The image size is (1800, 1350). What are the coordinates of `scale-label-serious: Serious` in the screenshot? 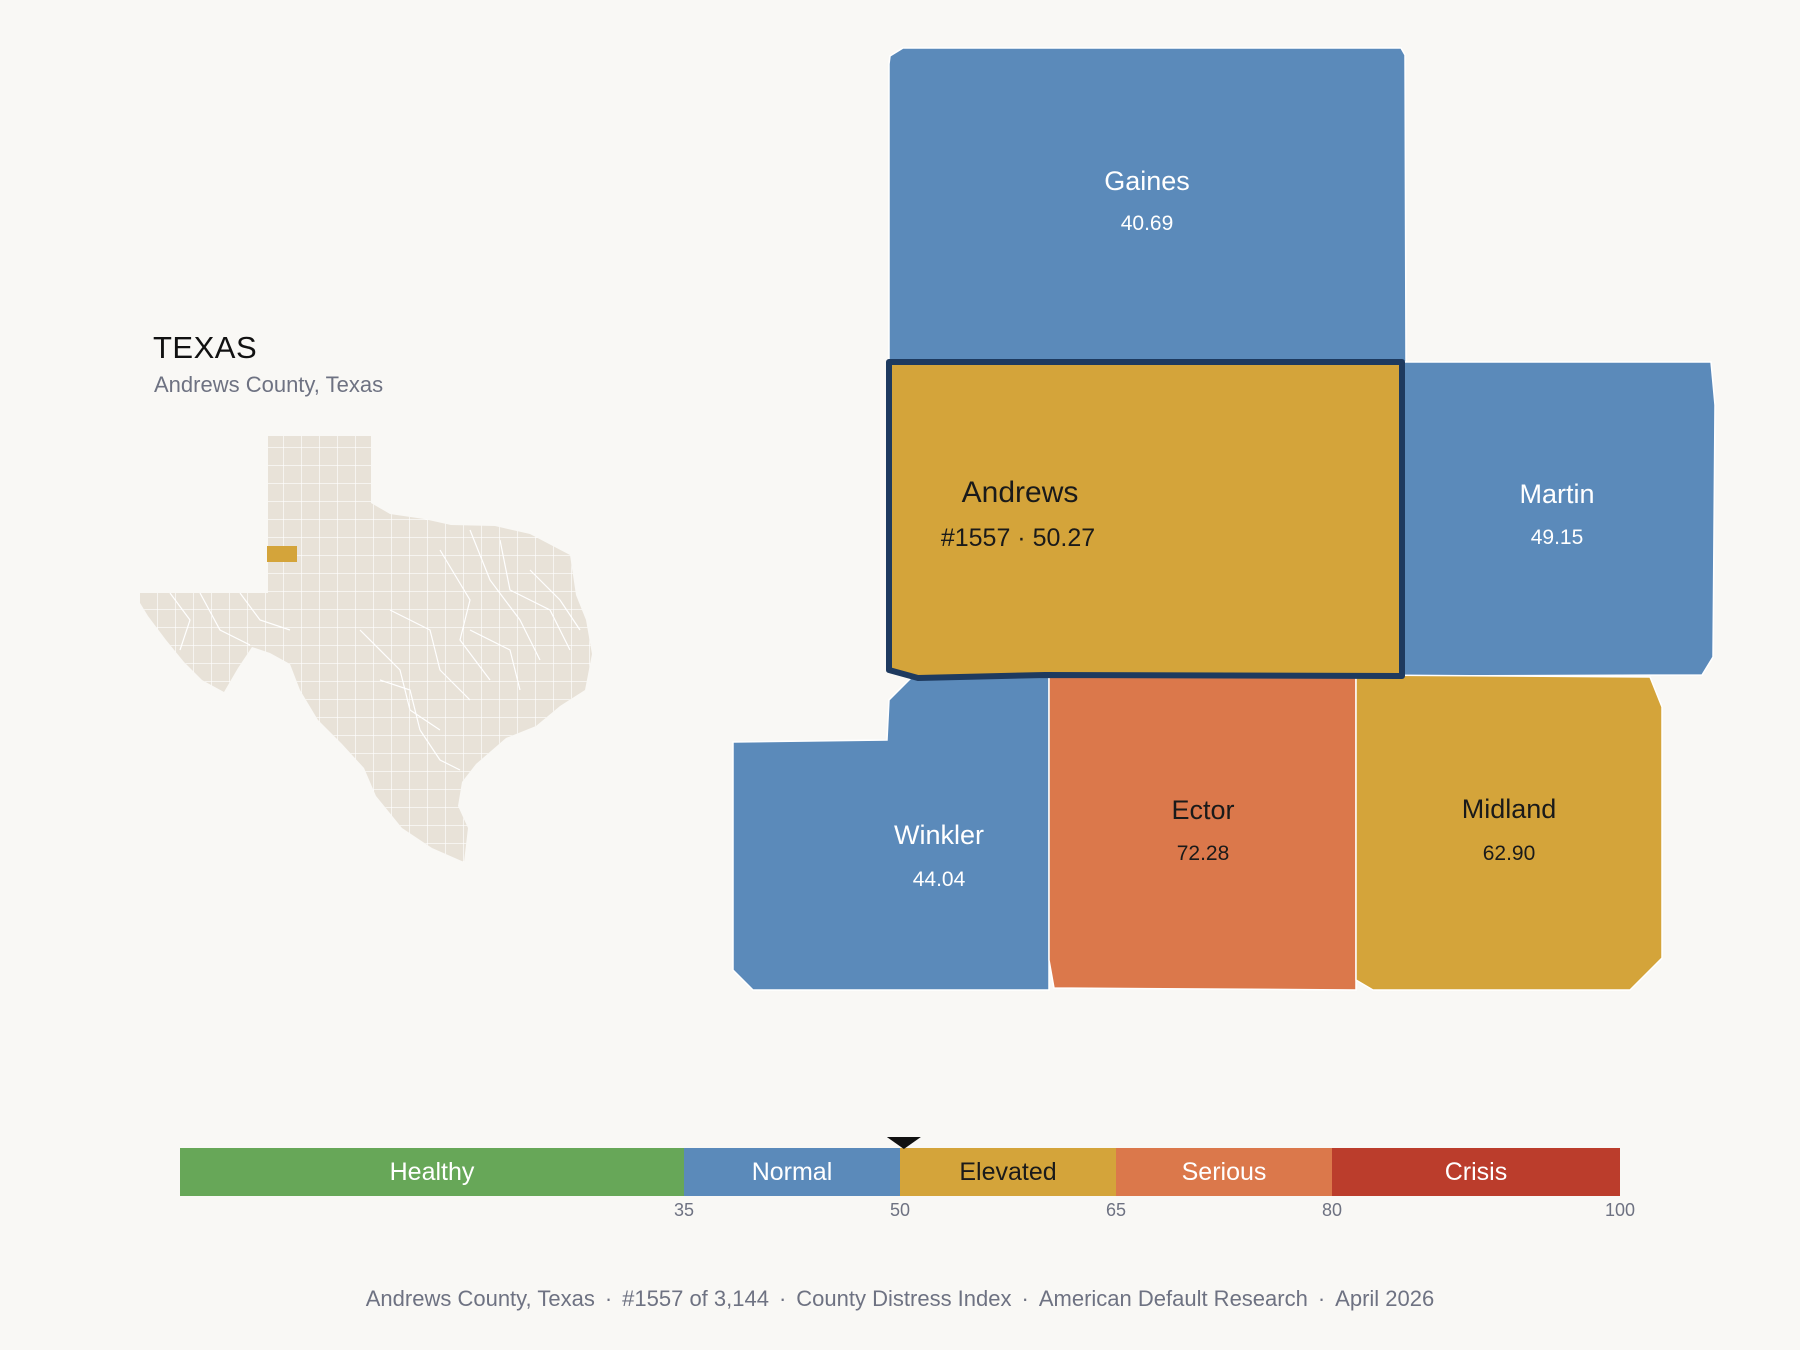 It's located at (1224, 1172).